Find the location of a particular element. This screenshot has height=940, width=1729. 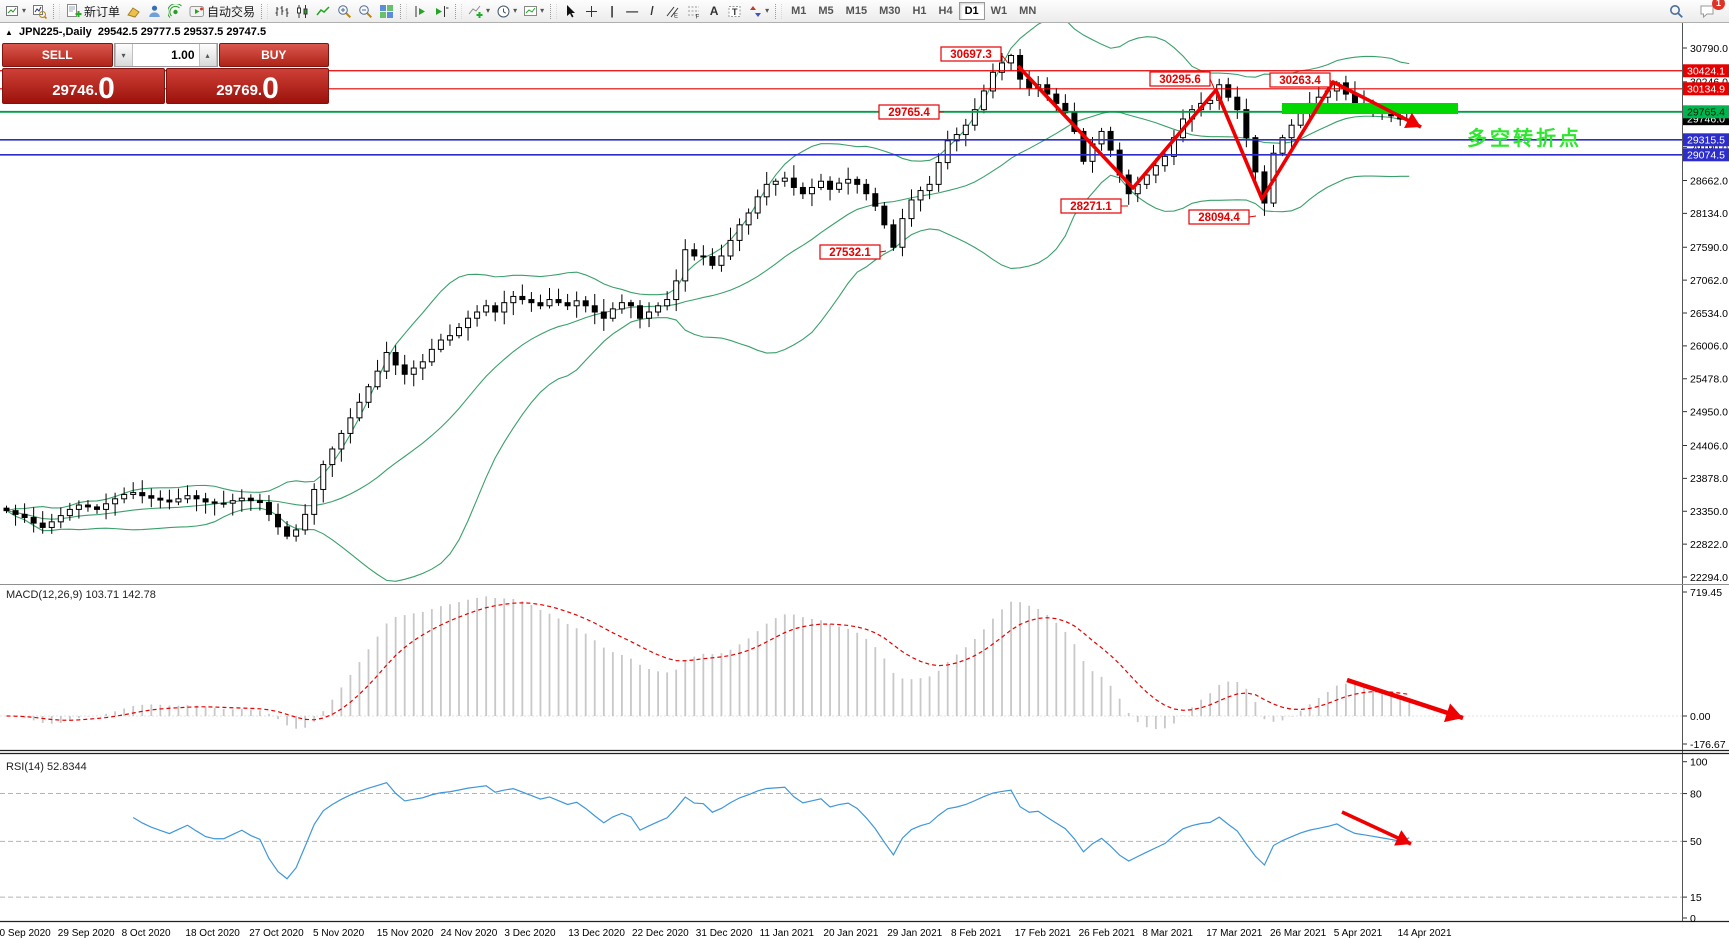

chart-shift-button is located at coordinates (441, 11).